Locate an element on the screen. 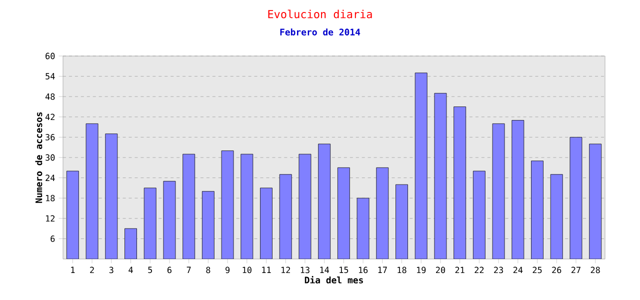 The height and width of the screenshot is (300, 640). x-tick-label: 22 is located at coordinates (479, 270).